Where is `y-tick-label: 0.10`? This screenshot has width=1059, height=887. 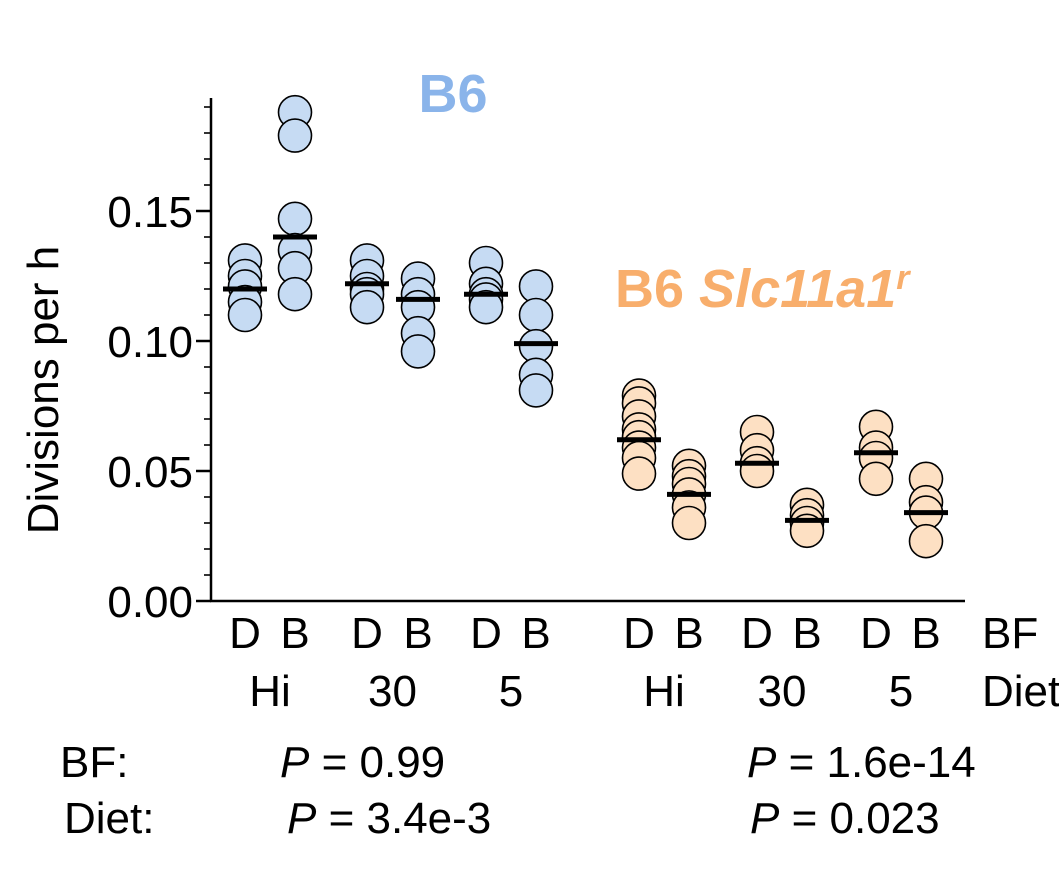
y-tick-label: 0.10 is located at coordinates (150, 342).